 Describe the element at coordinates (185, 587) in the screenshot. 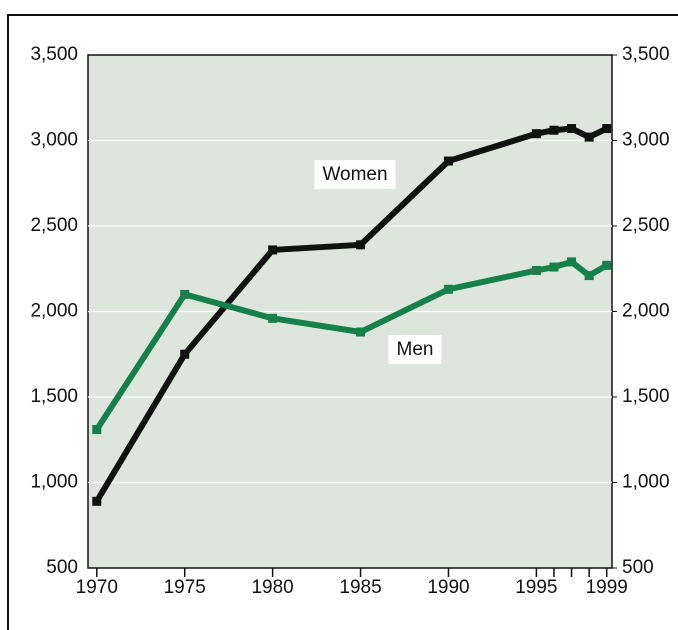

I see `x-tick-label: 1975` at that location.